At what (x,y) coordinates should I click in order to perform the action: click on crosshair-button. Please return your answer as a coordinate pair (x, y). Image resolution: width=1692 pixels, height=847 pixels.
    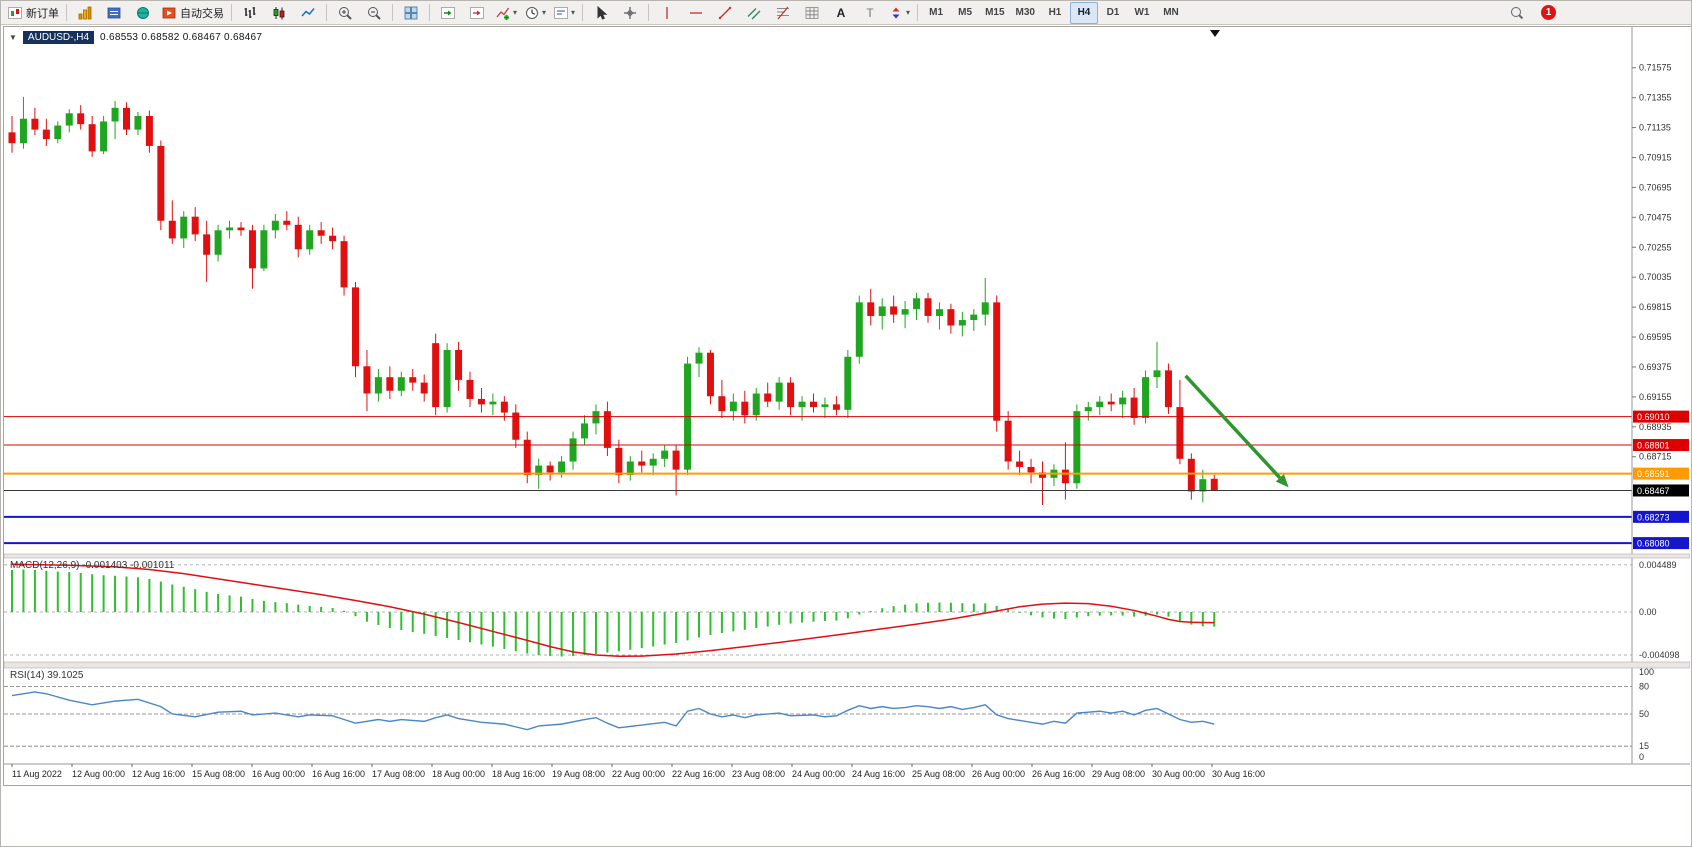
    Looking at the image, I should click on (630, 13).